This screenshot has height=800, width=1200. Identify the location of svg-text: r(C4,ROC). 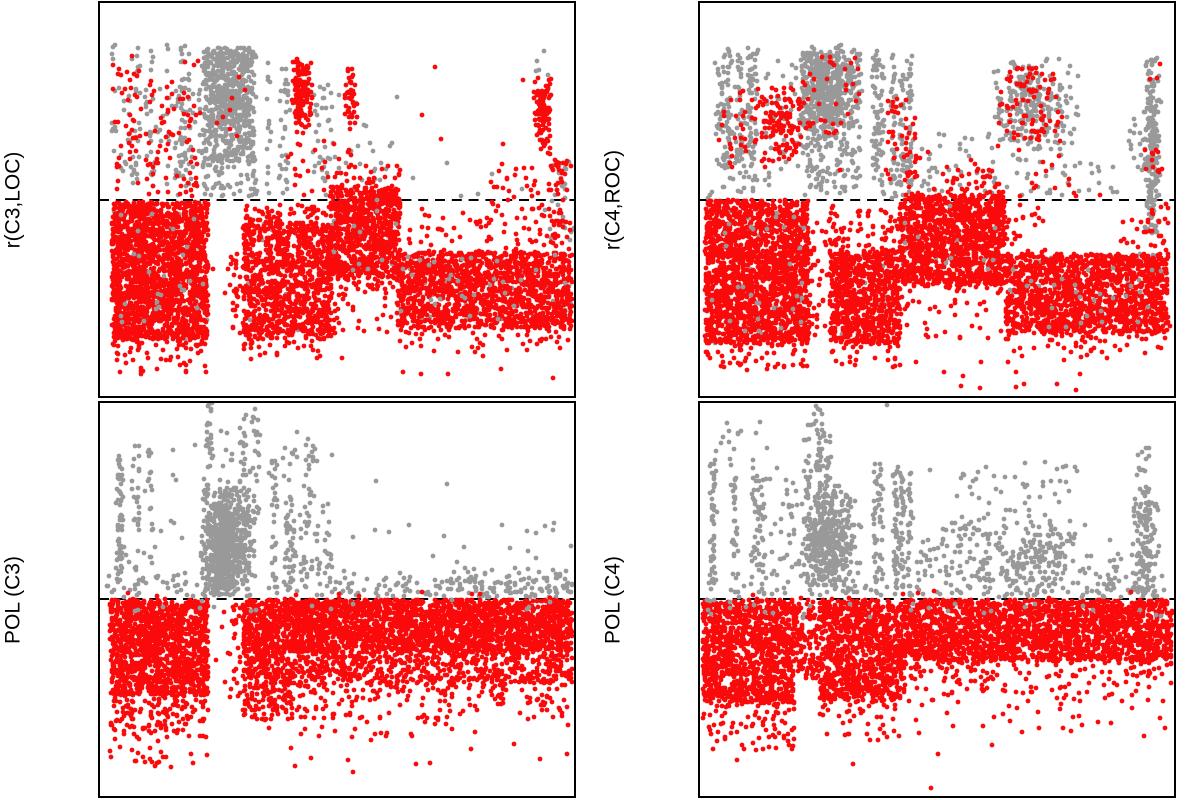
(613, 200).